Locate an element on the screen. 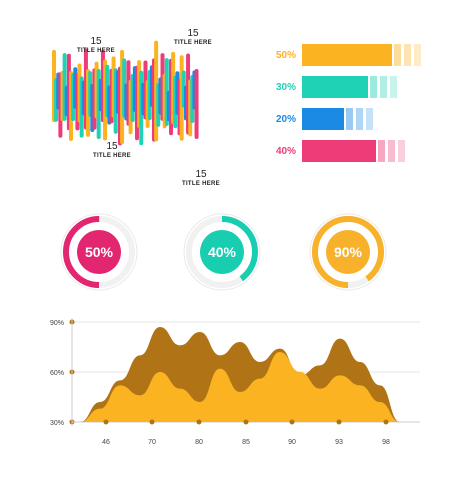  hbar-percent-label: 30% is located at coordinates (285, 87).